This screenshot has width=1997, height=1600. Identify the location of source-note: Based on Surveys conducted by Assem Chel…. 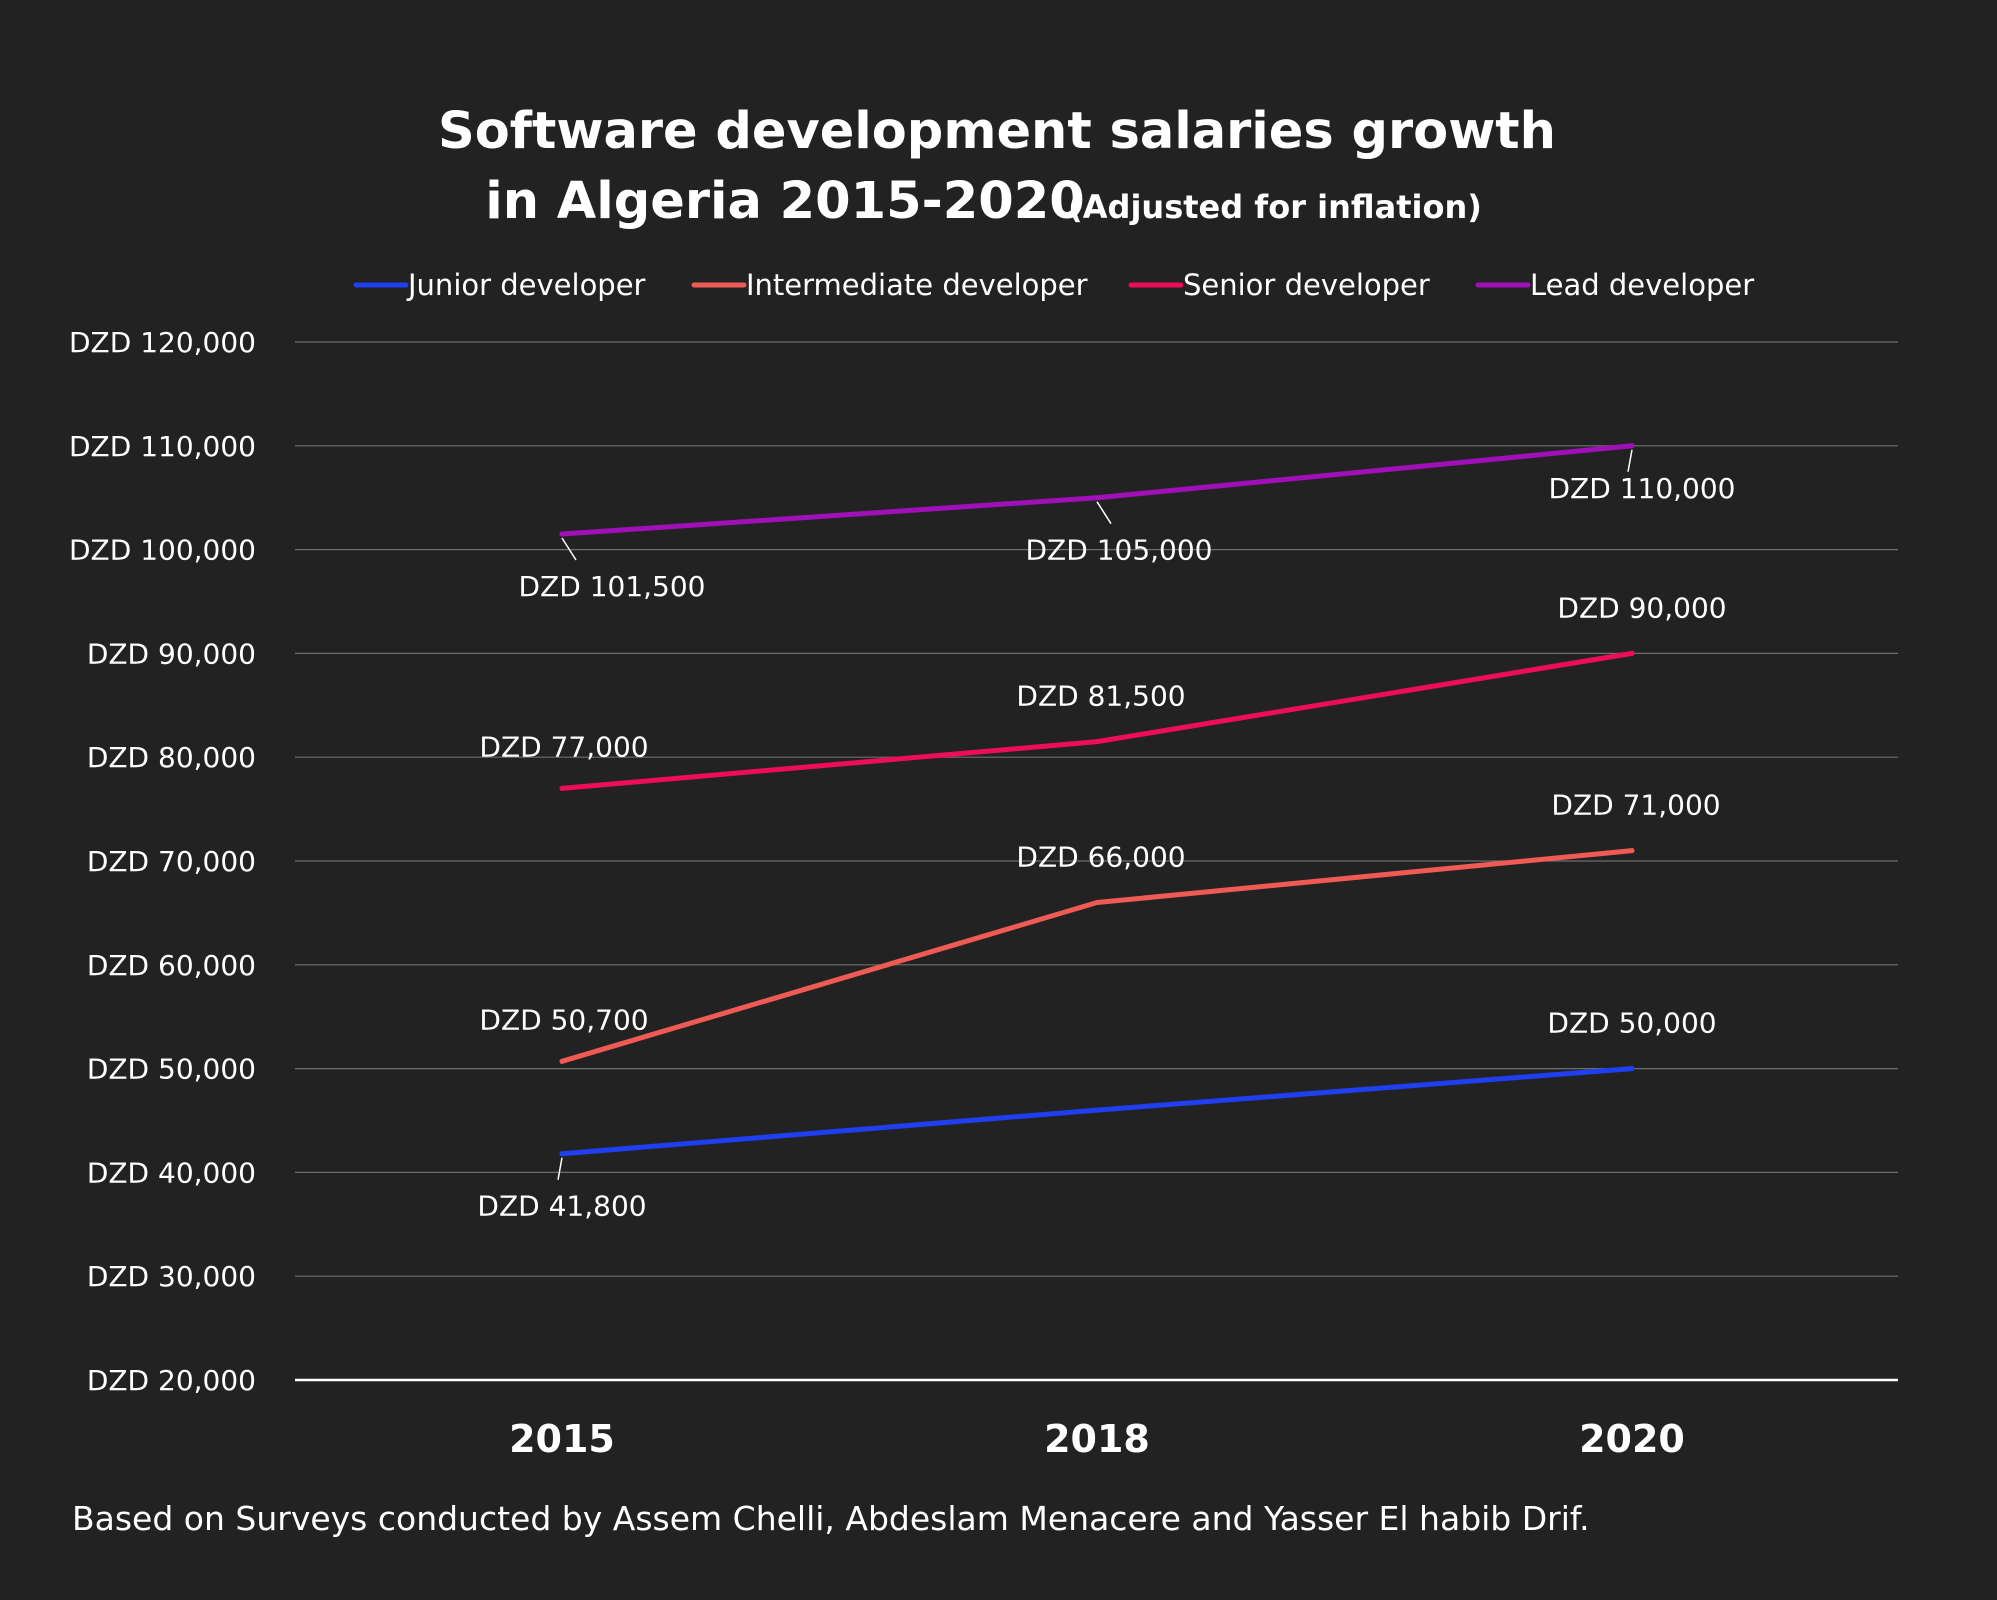
(831, 1518).